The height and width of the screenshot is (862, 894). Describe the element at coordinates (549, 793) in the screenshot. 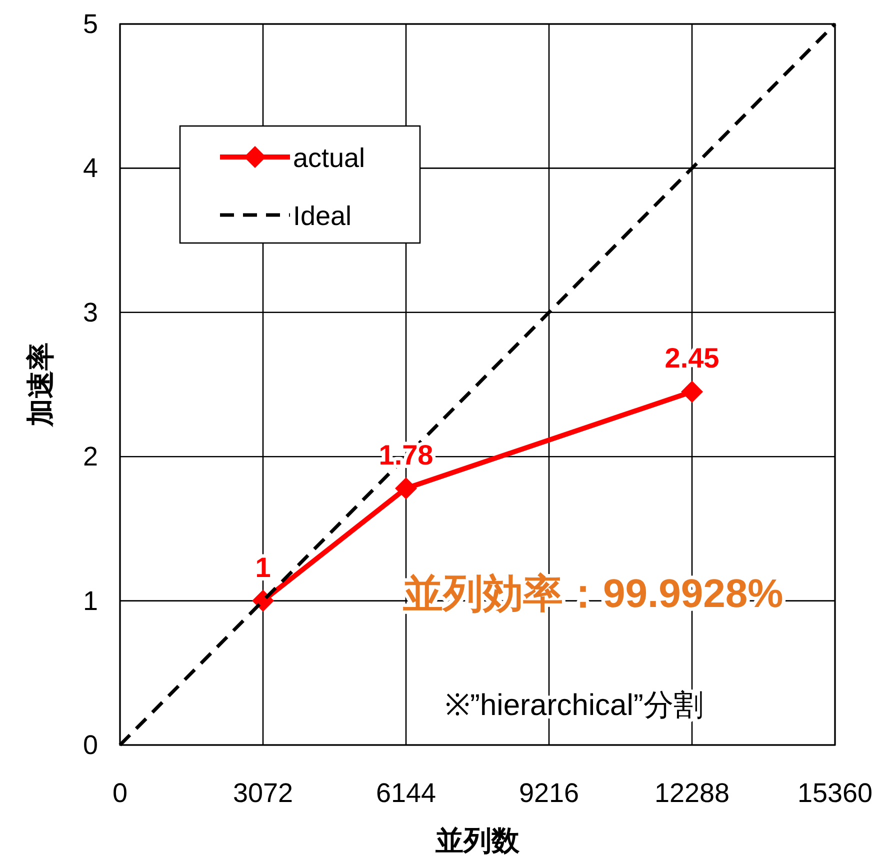

I see `x-tick-label: 9216` at that location.